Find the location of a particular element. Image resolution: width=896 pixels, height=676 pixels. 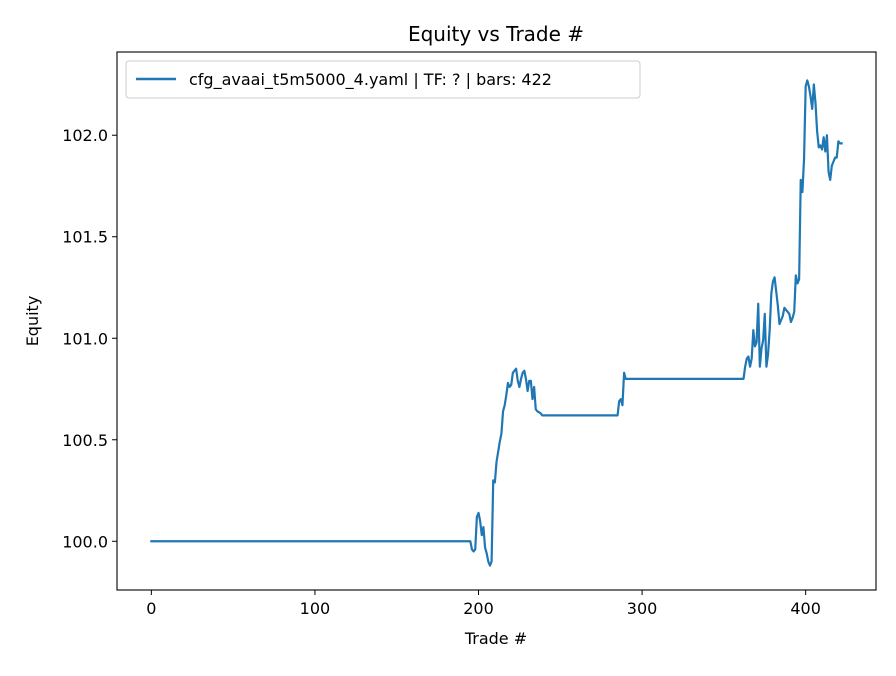

y-tick-label-0: 100.0 is located at coordinates (85, 541).